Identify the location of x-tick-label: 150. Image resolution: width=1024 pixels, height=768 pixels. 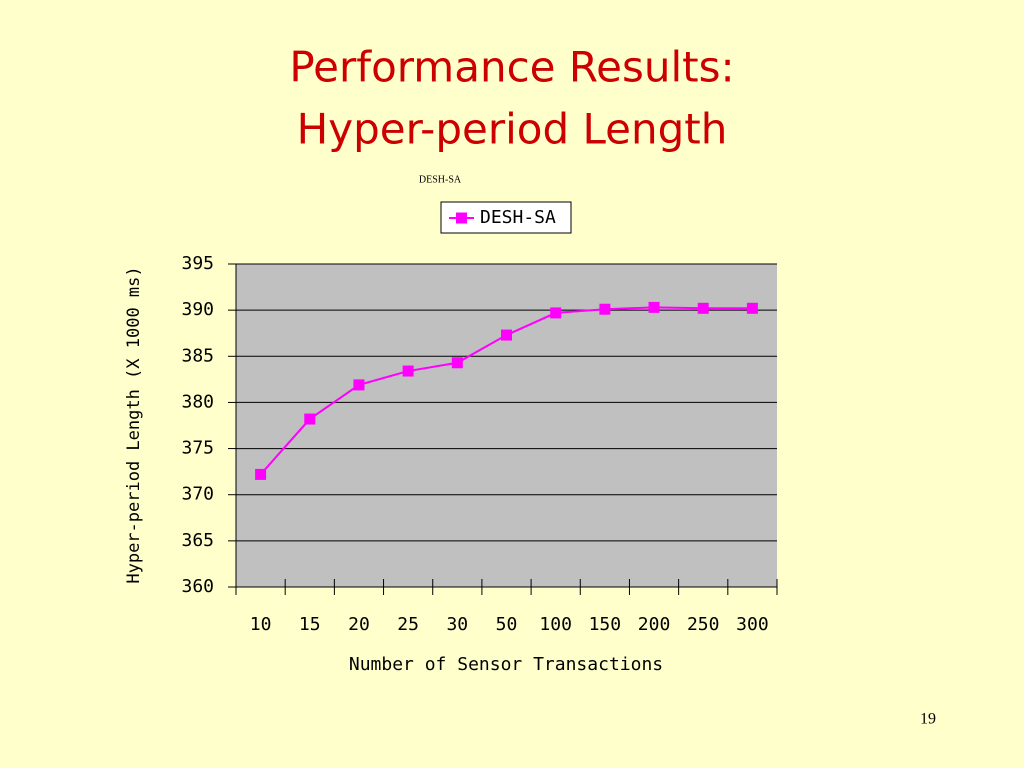
(605, 624).